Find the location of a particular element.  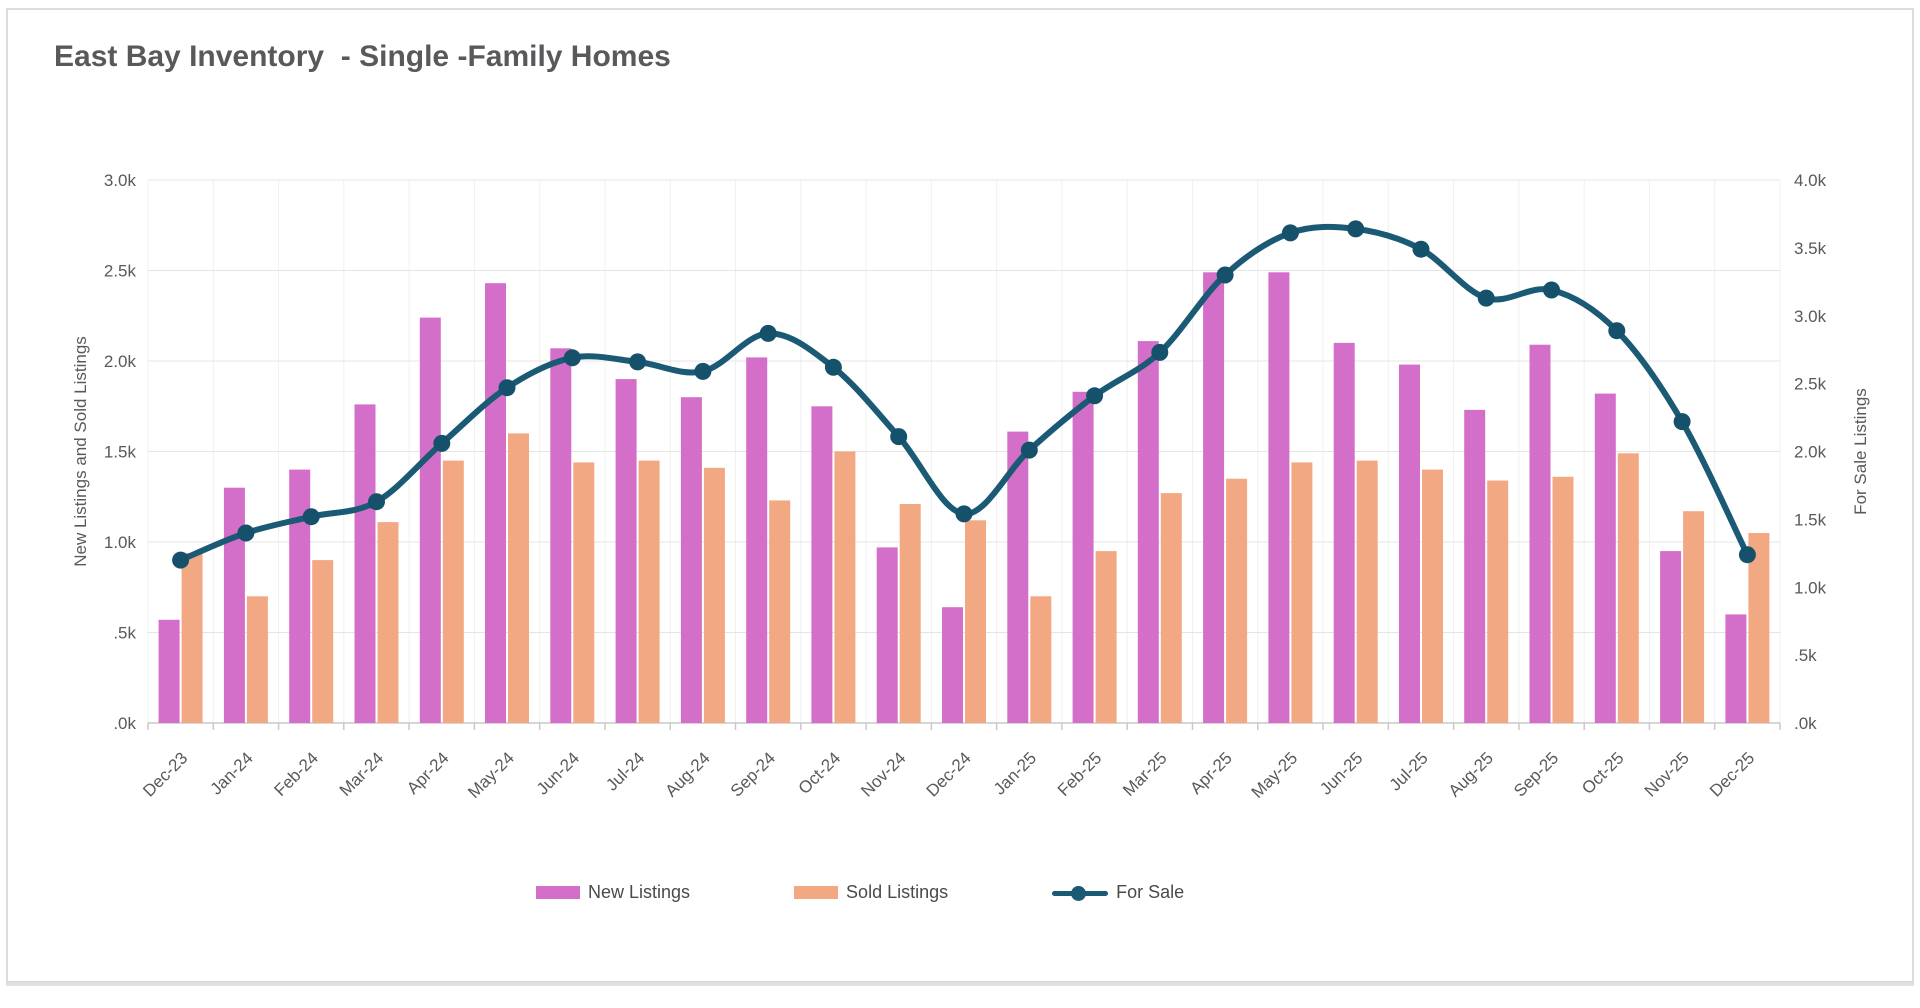

x-axis-category-label: Jul-24 is located at coordinates (625, 771).